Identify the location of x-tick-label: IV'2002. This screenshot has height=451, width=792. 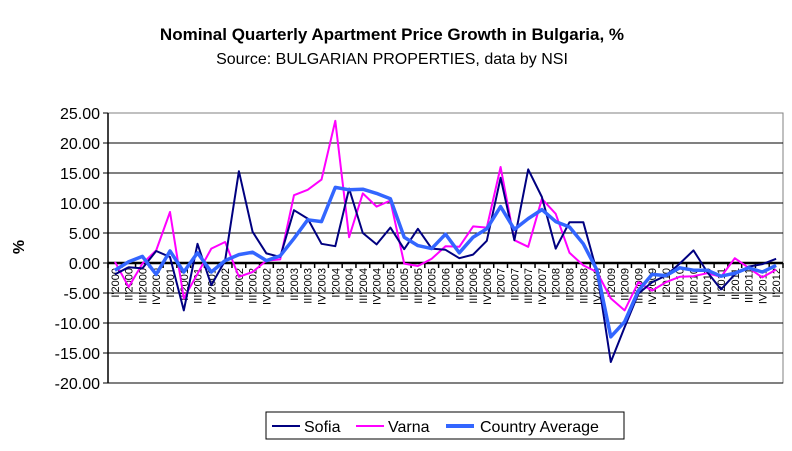
(267, 286).